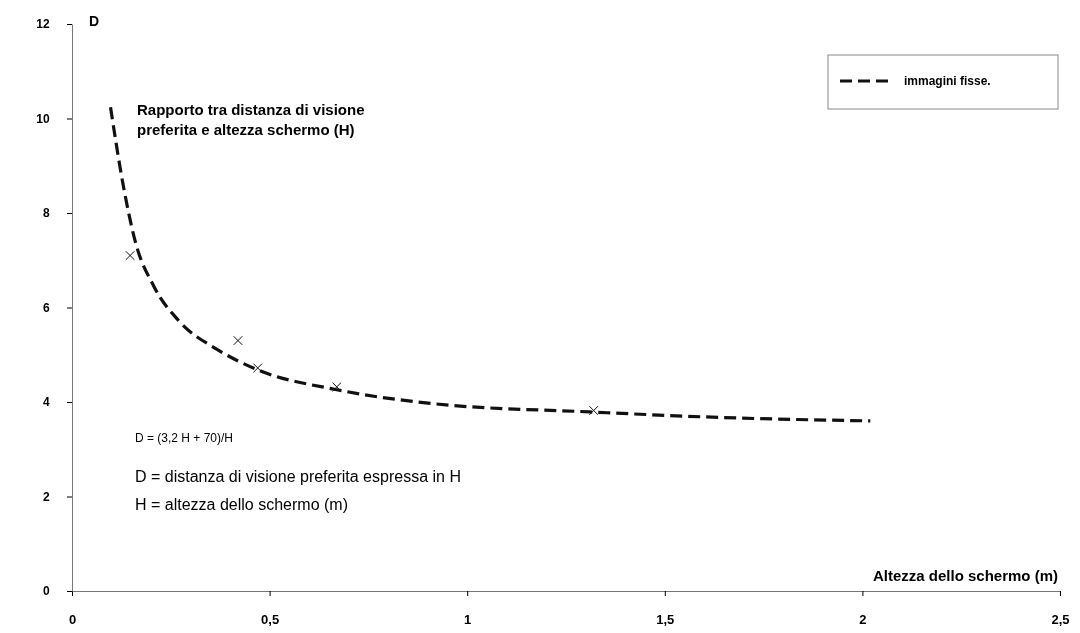 The height and width of the screenshot is (633, 1080). What do you see at coordinates (468, 619) in the screenshot?
I see `x-tick-label: 1` at bounding box center [468, 619].